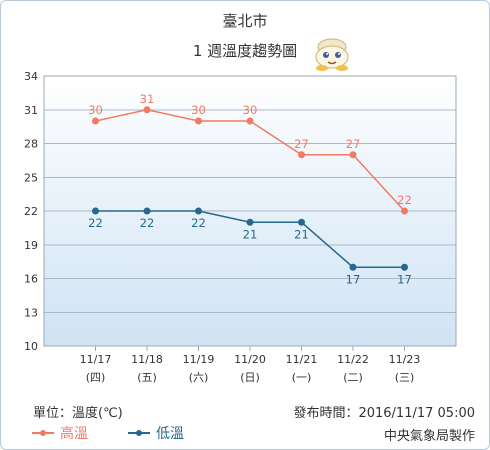 This screenshot has width=490, height=450. Describe the element at coordinates (245, 21) in the screenshot. I see `chart-title: 臺北市` at that location.